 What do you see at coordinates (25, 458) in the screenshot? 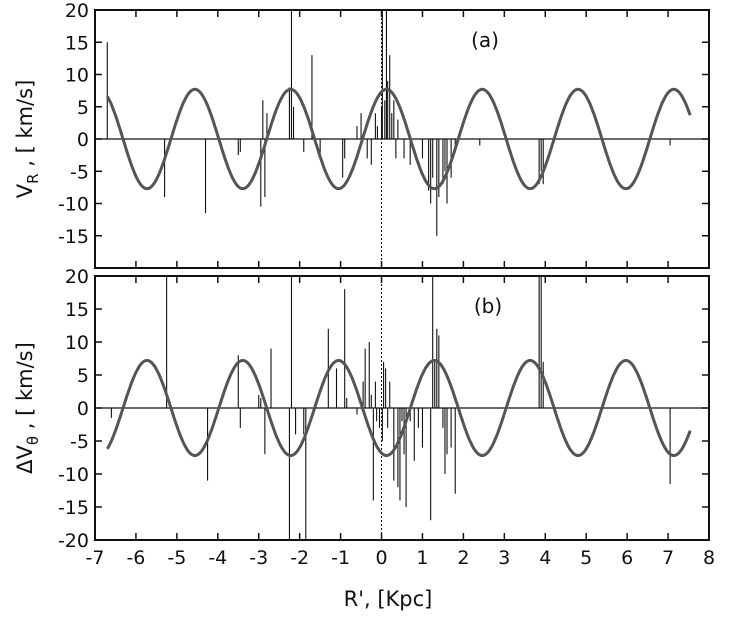
I see `panel-b-y-axis-label-main: ΔV` at bounding box center [25, 458].